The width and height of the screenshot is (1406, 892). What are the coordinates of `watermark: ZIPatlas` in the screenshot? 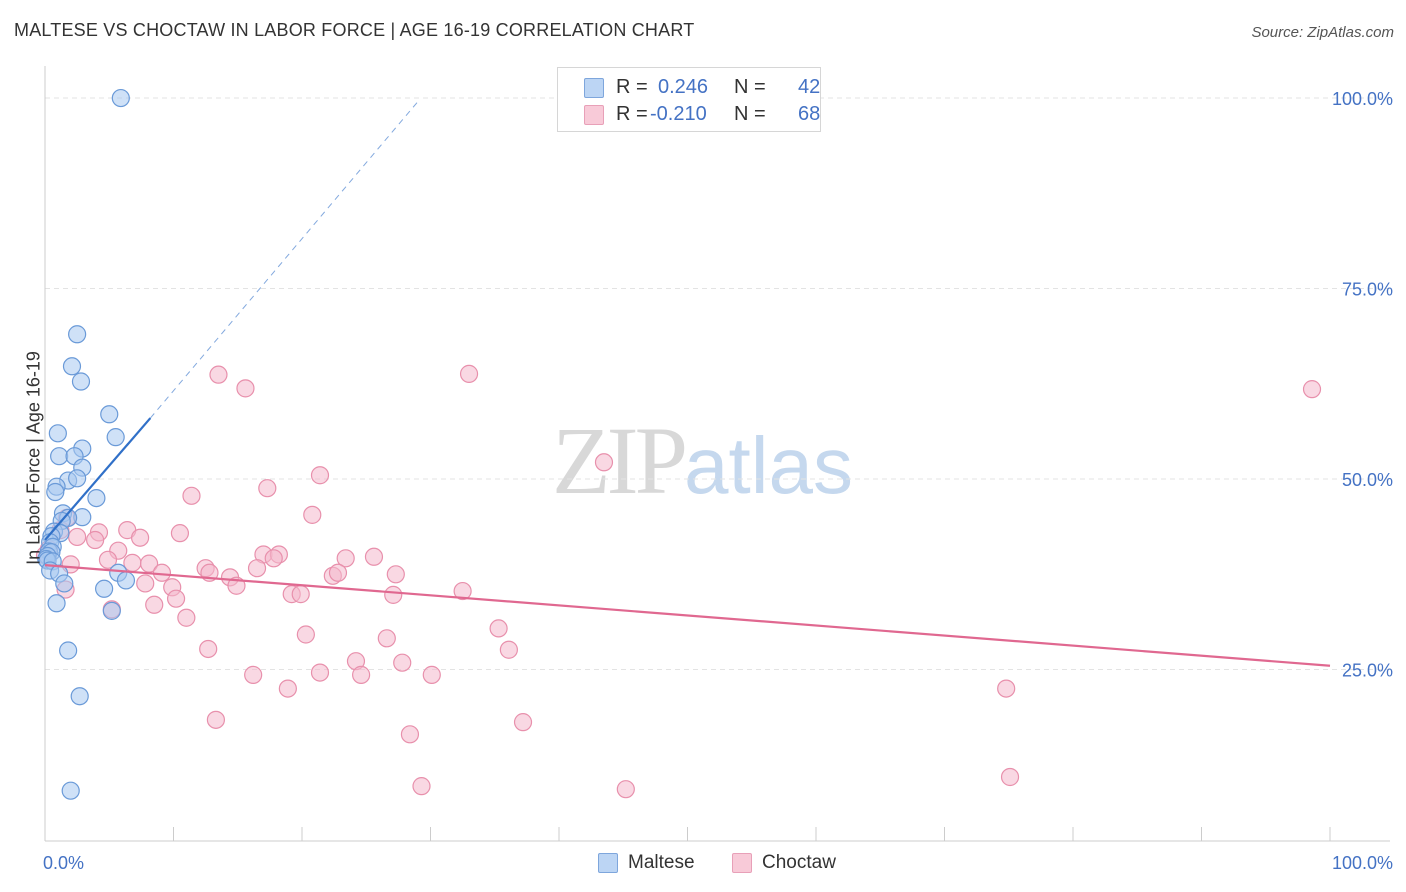 It's located at (702, 460).